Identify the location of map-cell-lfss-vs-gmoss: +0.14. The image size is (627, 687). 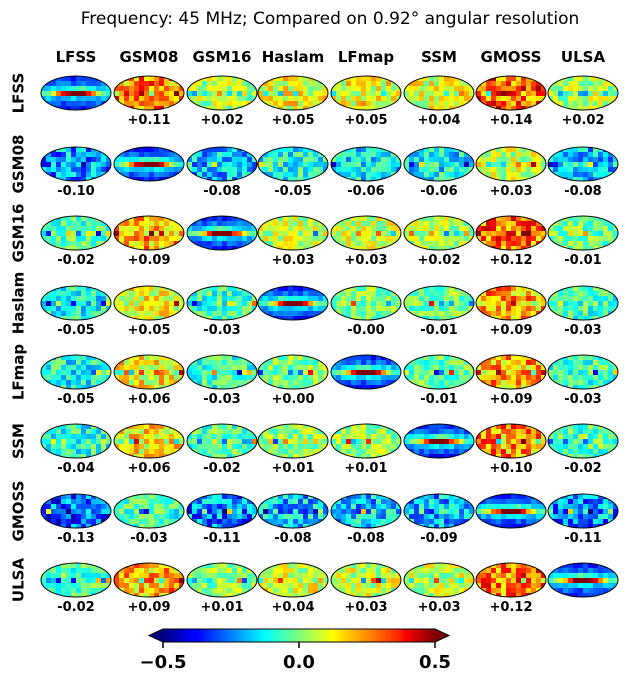
(511, 101).